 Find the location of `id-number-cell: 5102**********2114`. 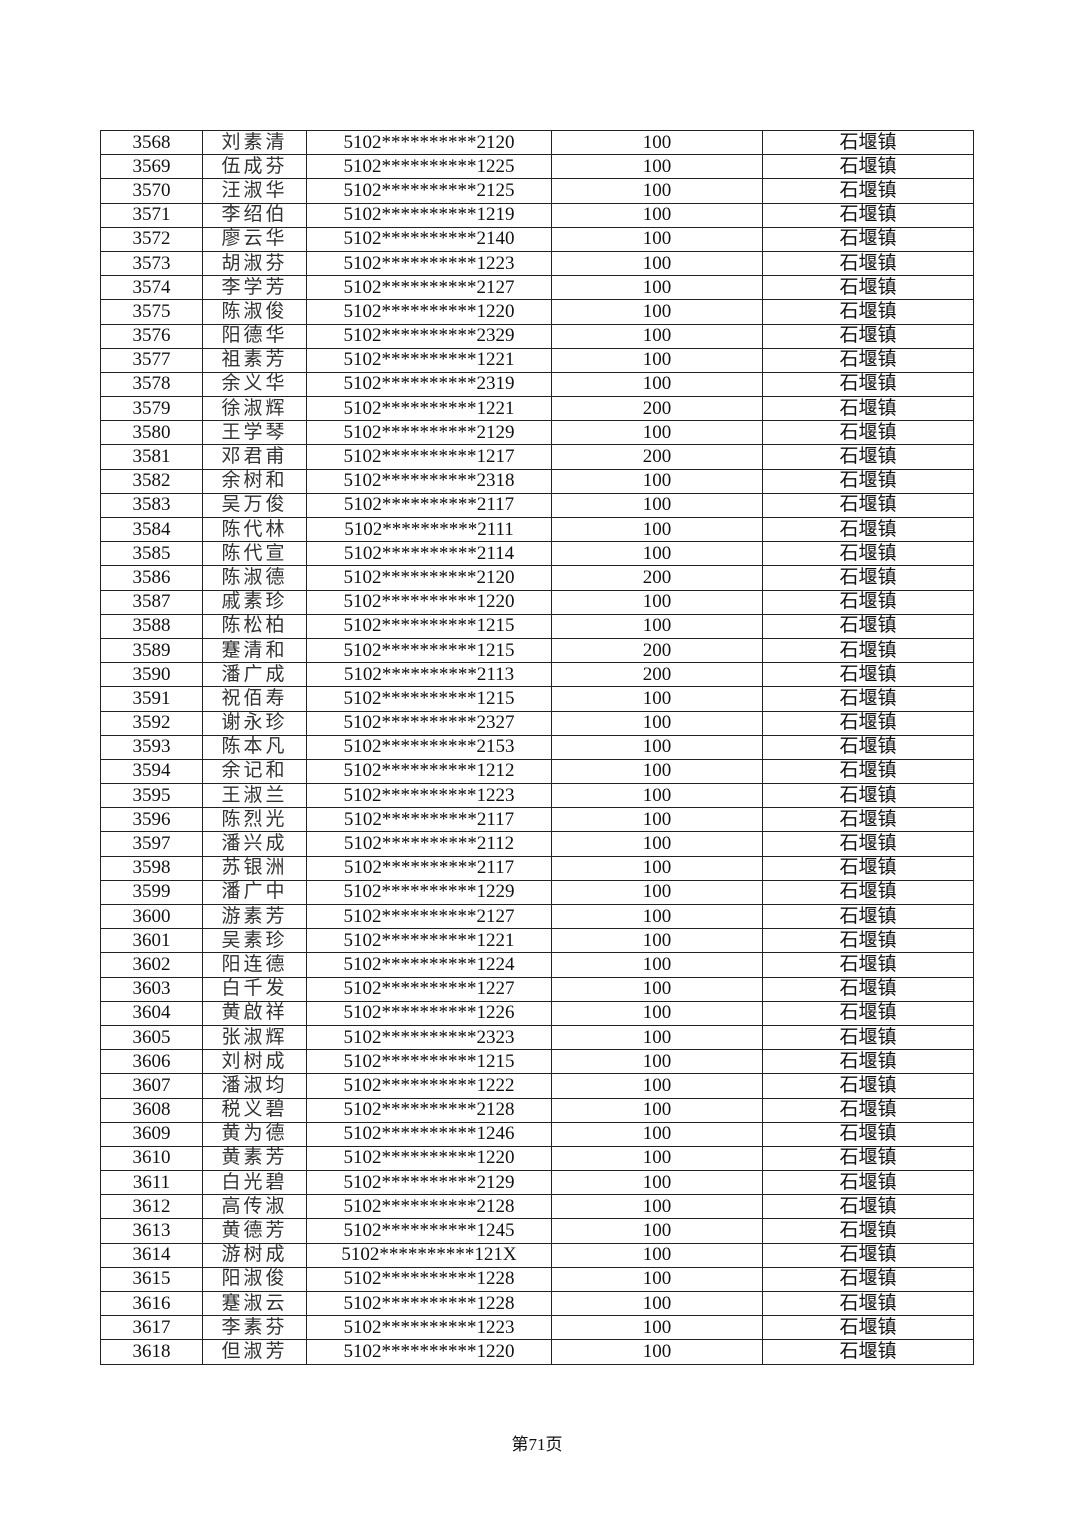

id-number-cell: 5102**********2114 is located at coordinates (429, 554).